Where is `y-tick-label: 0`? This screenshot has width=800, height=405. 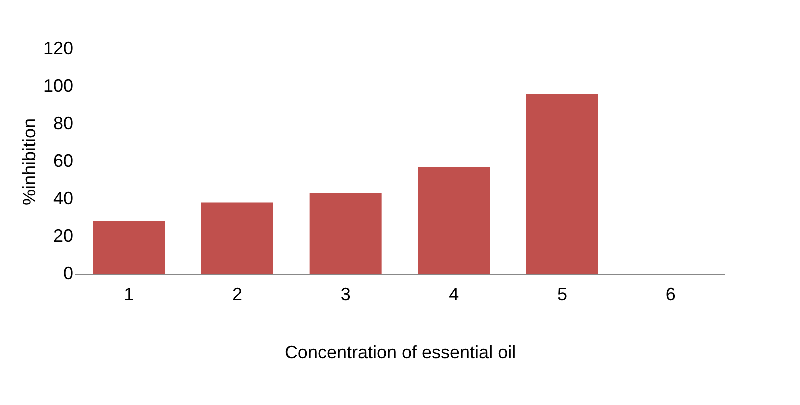 y-tick-label: 0 is located at coordinates (68, 274).